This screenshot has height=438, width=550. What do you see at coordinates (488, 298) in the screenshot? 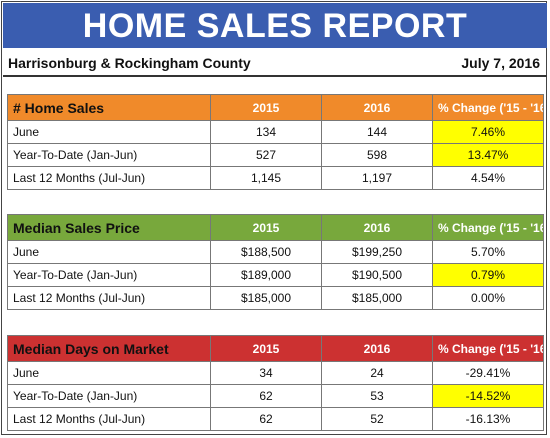
I see `percent-change: 0.00%` at bounding box center [488, 298].